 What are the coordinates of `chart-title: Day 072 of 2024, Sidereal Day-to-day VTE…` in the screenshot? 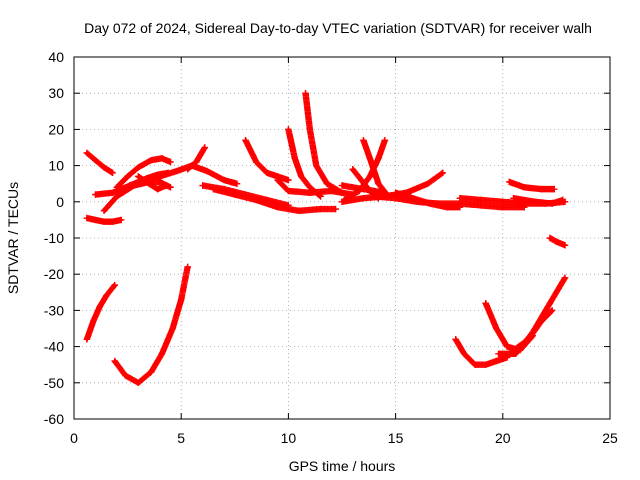 It's located at (338, 28).